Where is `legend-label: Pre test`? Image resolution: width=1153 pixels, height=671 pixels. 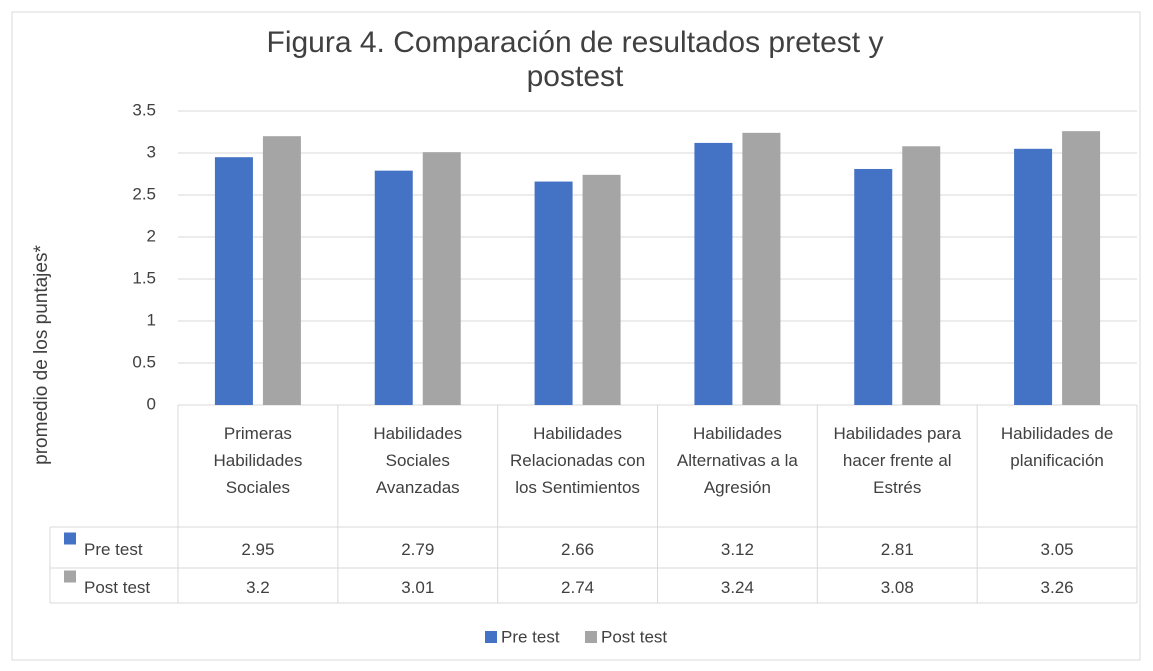 legend-label: Pre test is located at coordinates (530, 636).